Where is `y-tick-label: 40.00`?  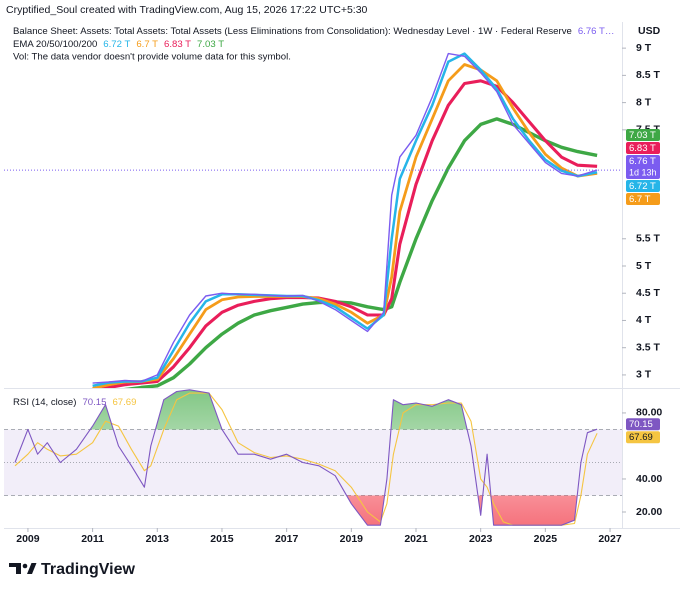
y-tick-label: 40.00 is located at coordinates (649, 479).